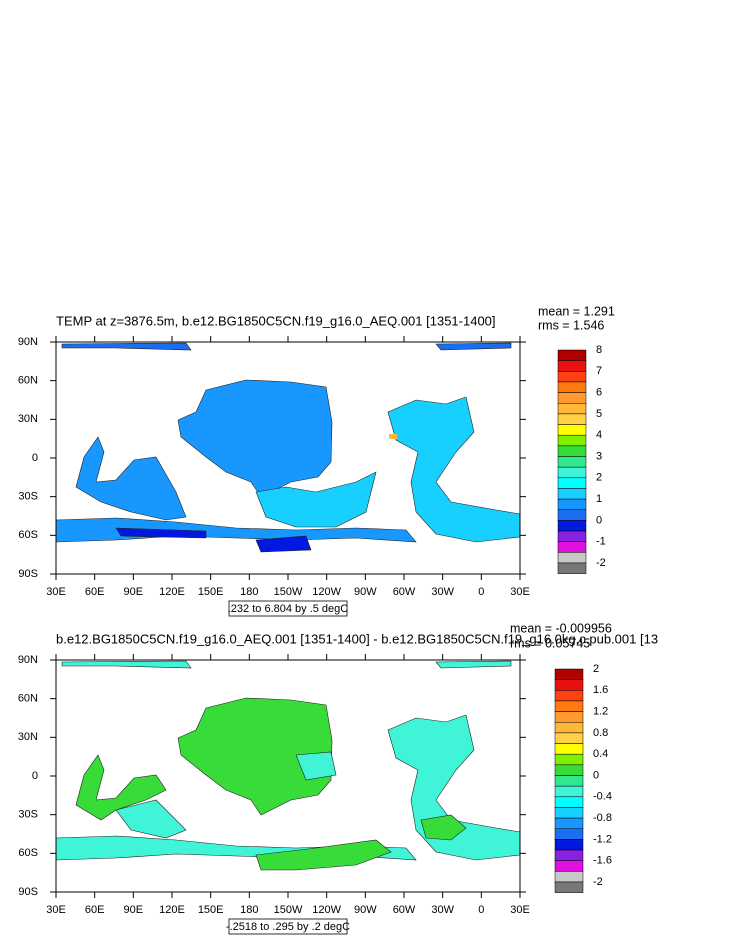 The image size is (733, 950). Describe the element at coordinates (404, 910) in the screenshot. I see `x-tick-label: 60W` at that location.